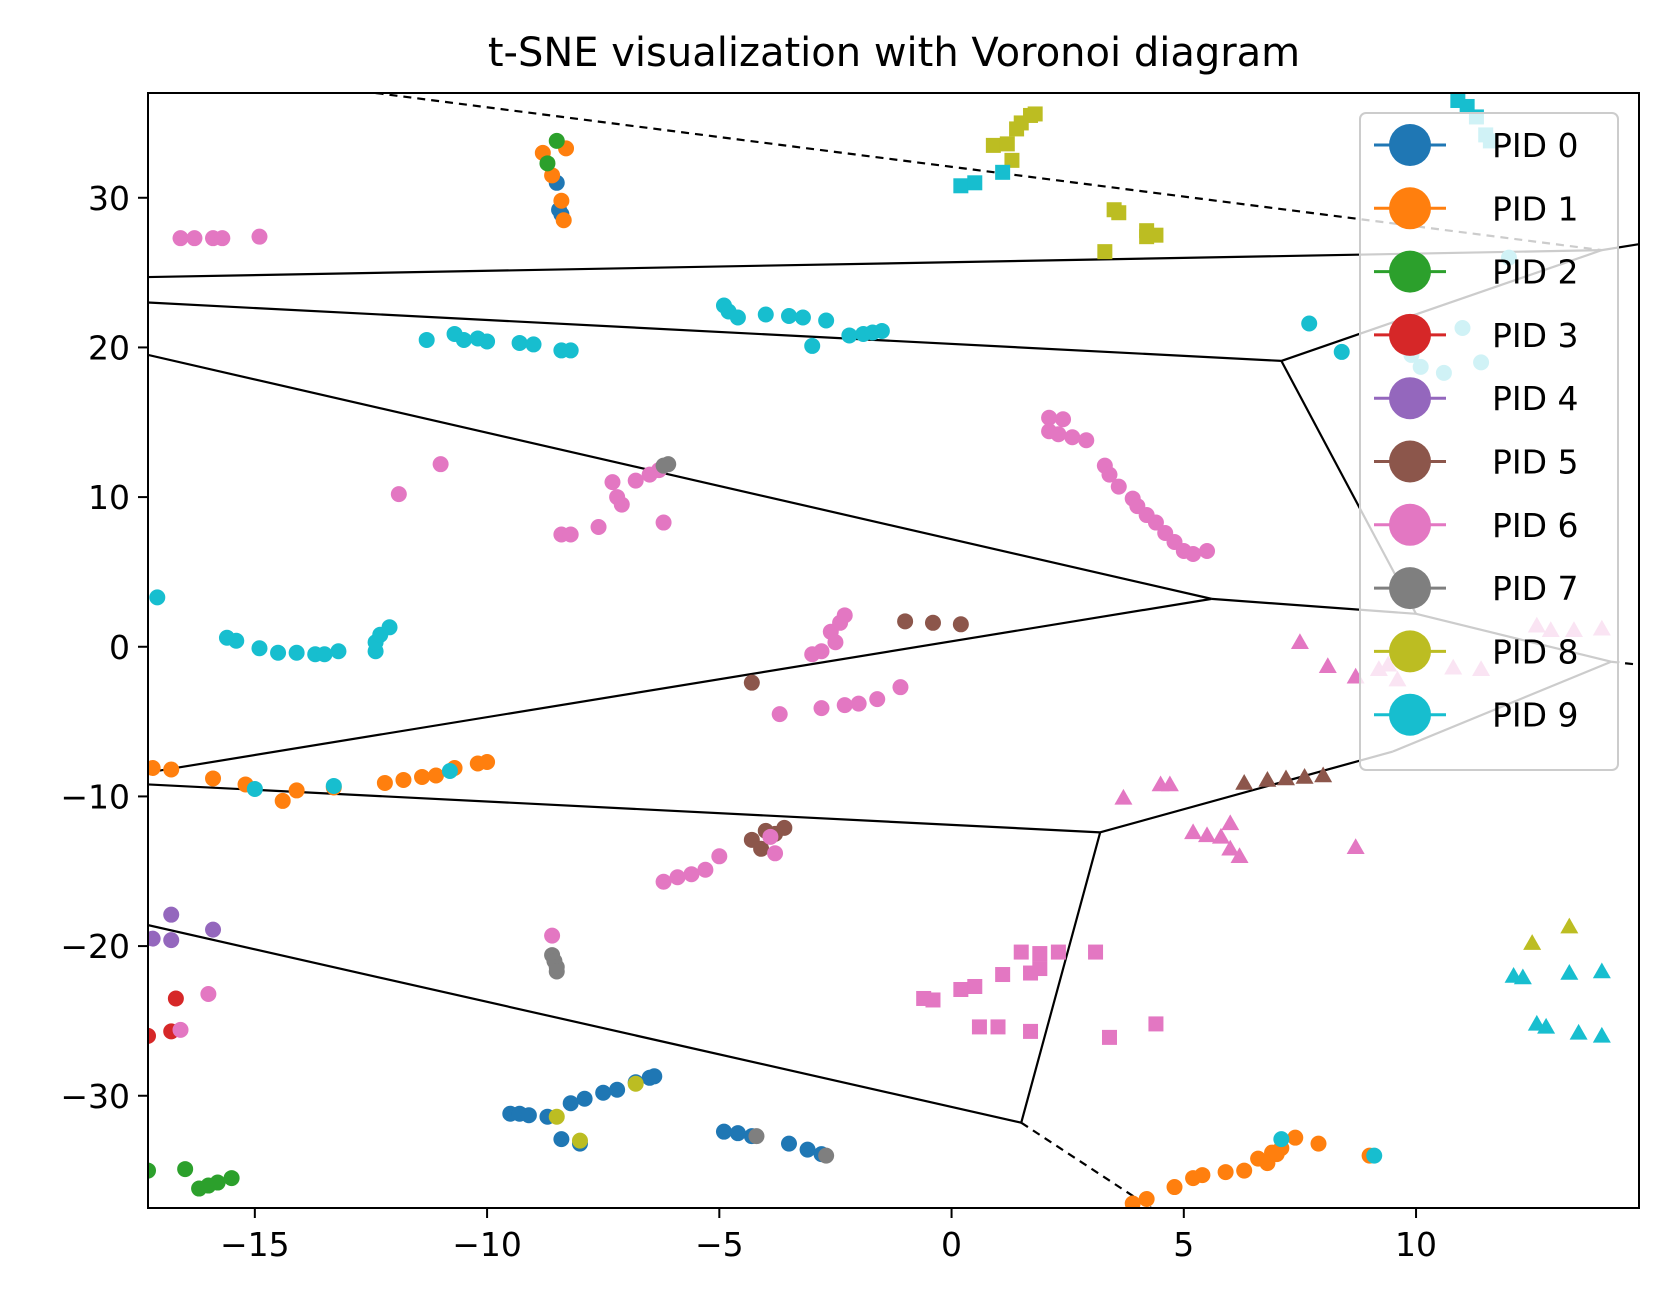 Image resolution: width=1665 pixels, height=1302 pixels. Describe the element at coordinates (1476, 714) in the screenshot. I see `legend-entry: PID 9` at that location.